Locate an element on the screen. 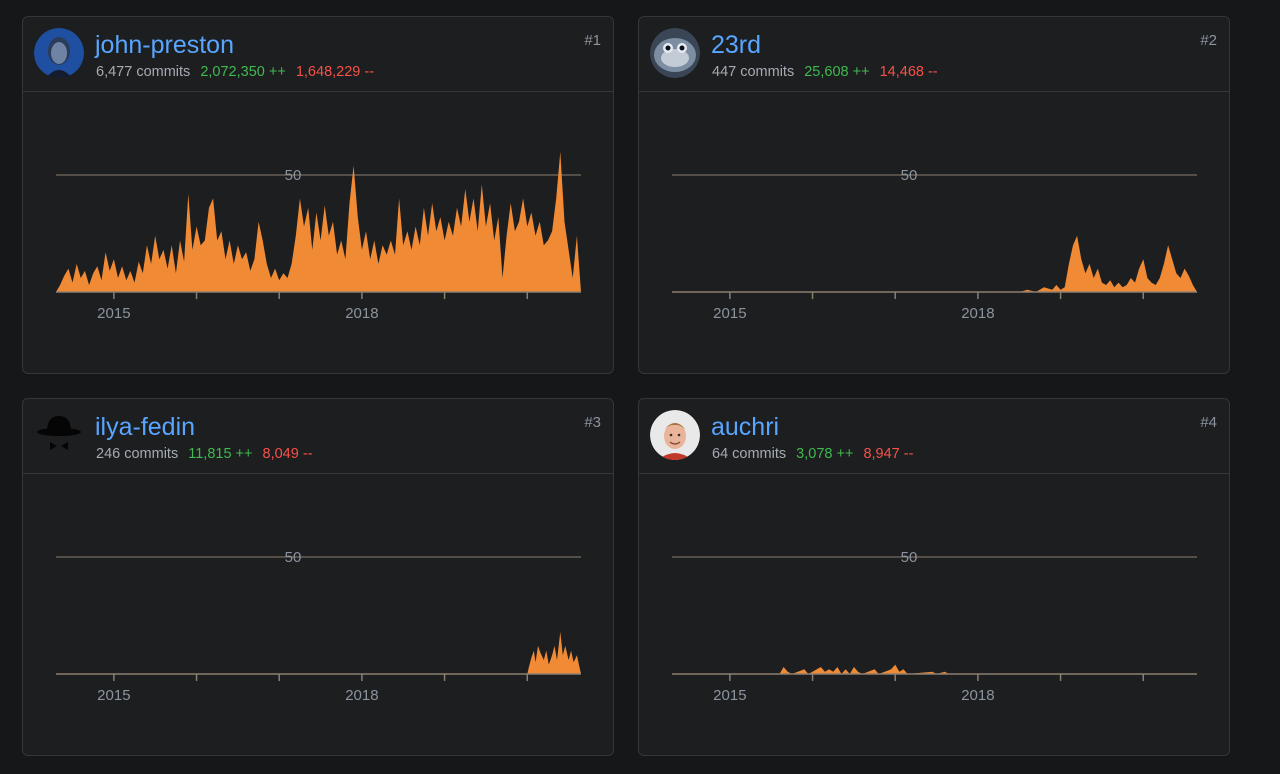 Image resolution: width=1280 pixels, height=774 pixels. person-photo-icon is located at coordinates (675, 435).